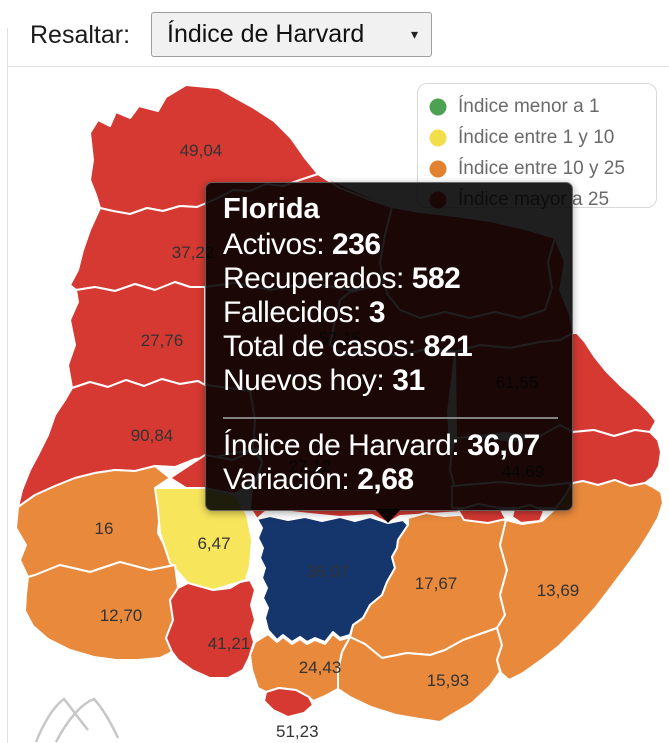 The image size is (669, 743). I want to click on svg-text: 49,04, so click(201, 150).